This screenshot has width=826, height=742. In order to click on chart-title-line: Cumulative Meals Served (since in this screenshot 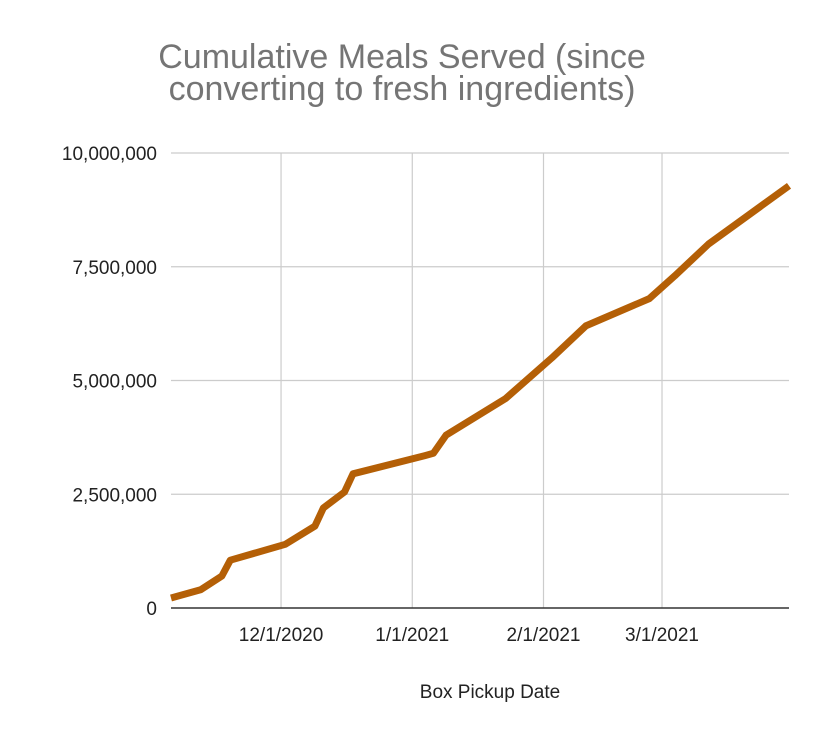, I will do `click(402, 57)`.